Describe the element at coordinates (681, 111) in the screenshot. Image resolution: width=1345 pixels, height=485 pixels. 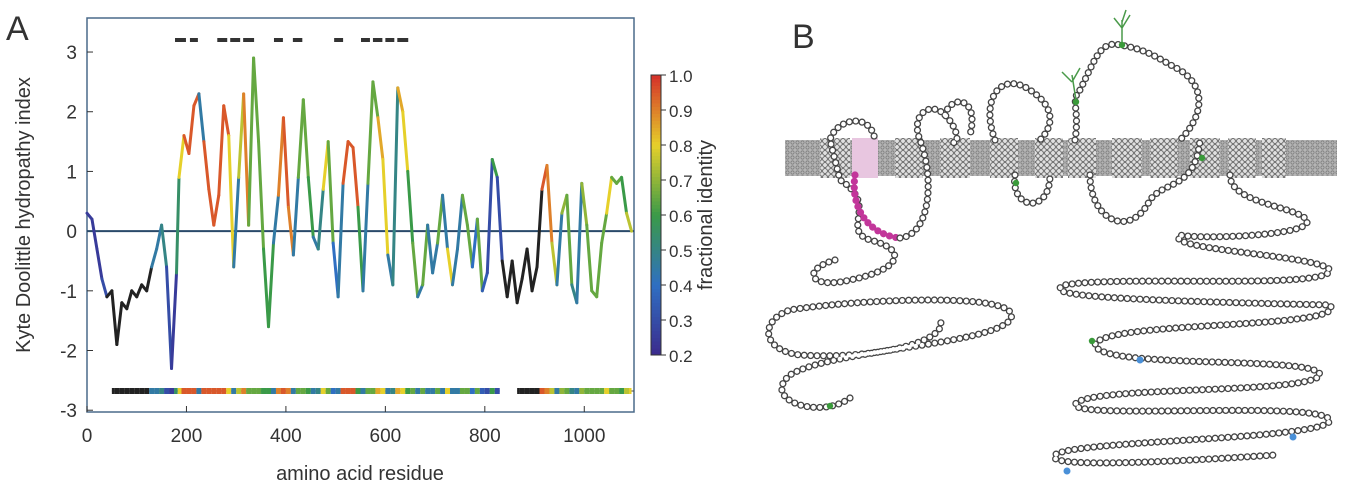
I see `colorbar-tick-label: 0.9` at that location.